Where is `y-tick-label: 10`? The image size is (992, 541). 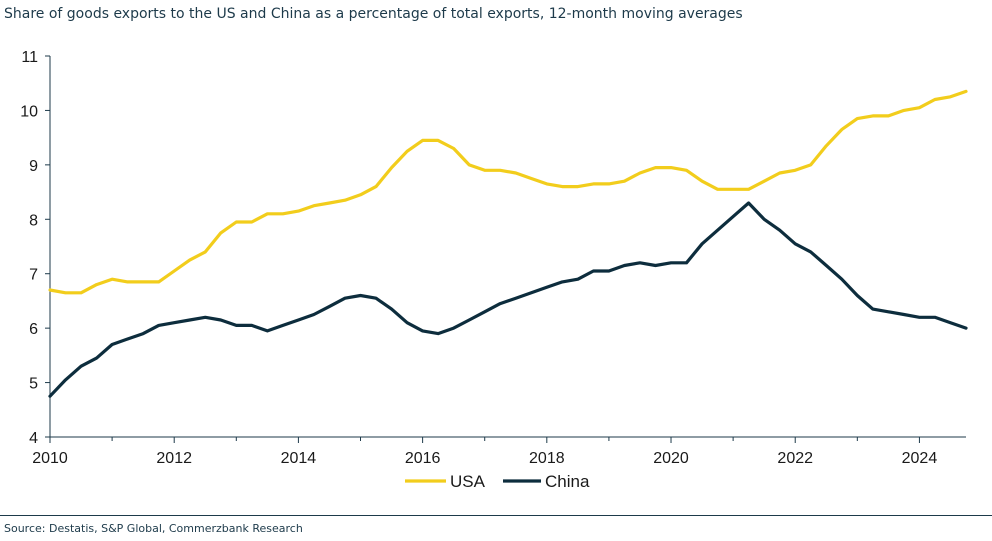
y-tick-label: 10 is located at coordinates (29, 111).